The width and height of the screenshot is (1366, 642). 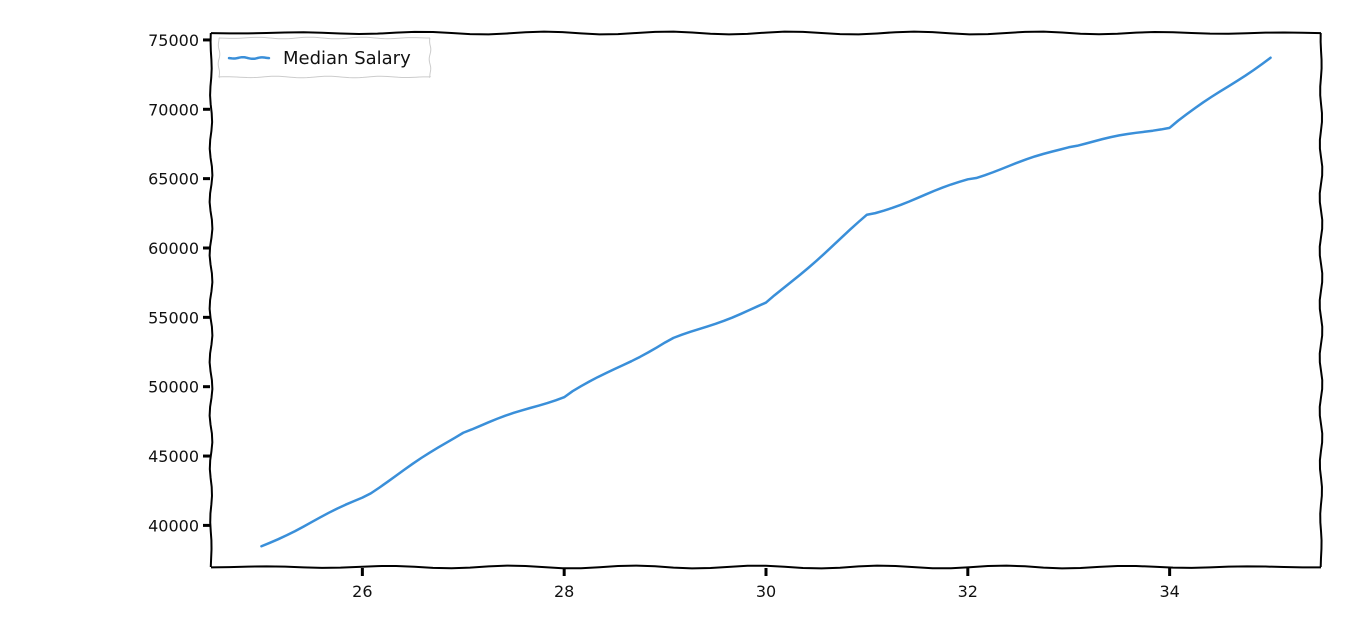 I want to click on x-tick-label: 30, so click(x=766, y=591).